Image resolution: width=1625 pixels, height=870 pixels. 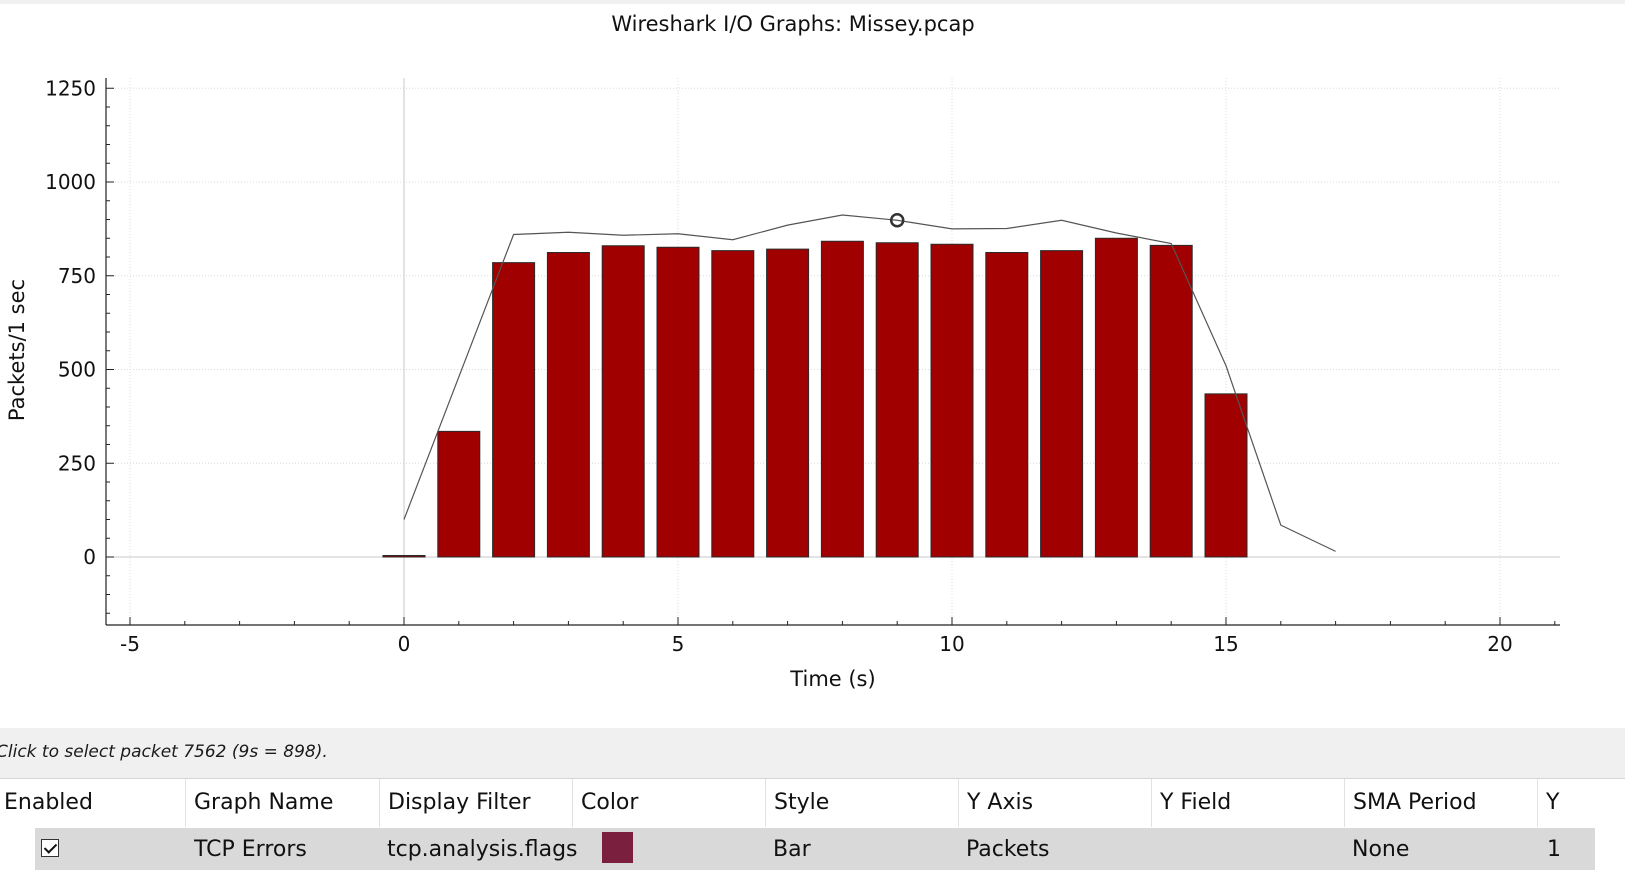 I want to click on column-y-field: Y Field, so click(x=1248, y=803).